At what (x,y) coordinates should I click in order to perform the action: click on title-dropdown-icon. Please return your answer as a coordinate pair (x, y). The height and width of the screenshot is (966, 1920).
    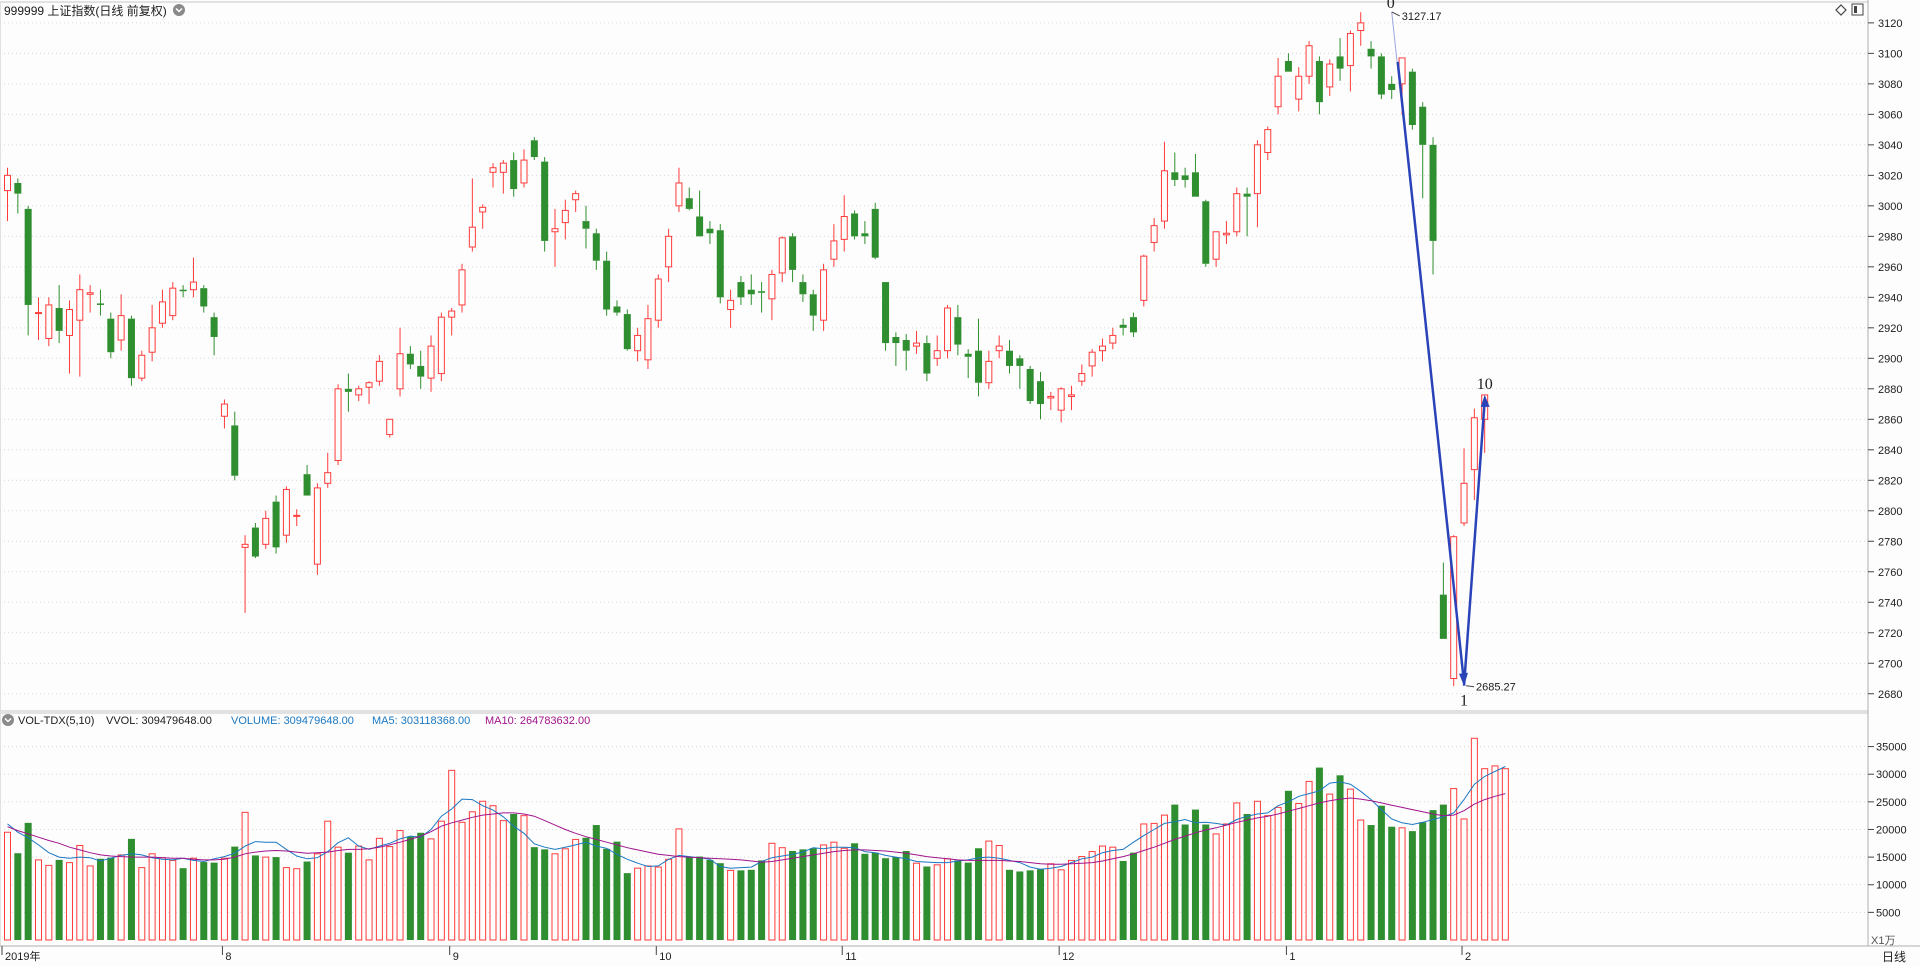
    Looking at the image, I should click on (179, 10).